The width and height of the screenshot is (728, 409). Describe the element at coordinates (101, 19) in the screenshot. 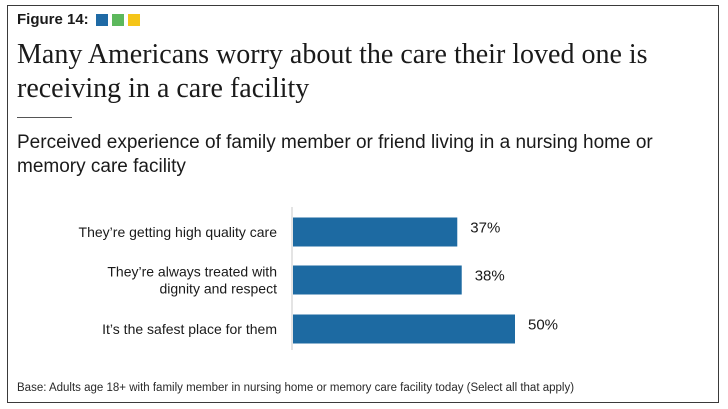

I see `swatch-blue` at that location.